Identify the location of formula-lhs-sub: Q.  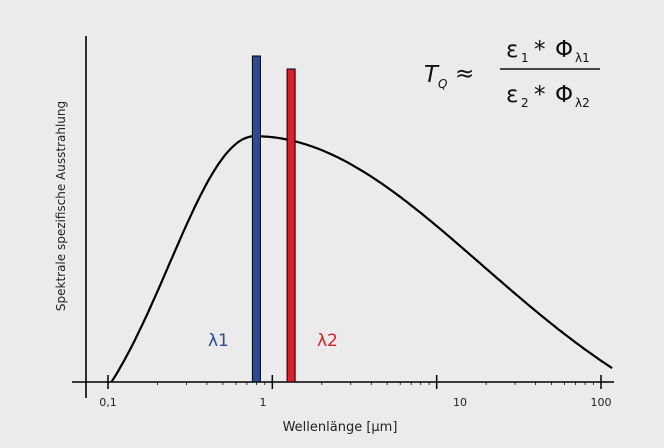
(442, 84).